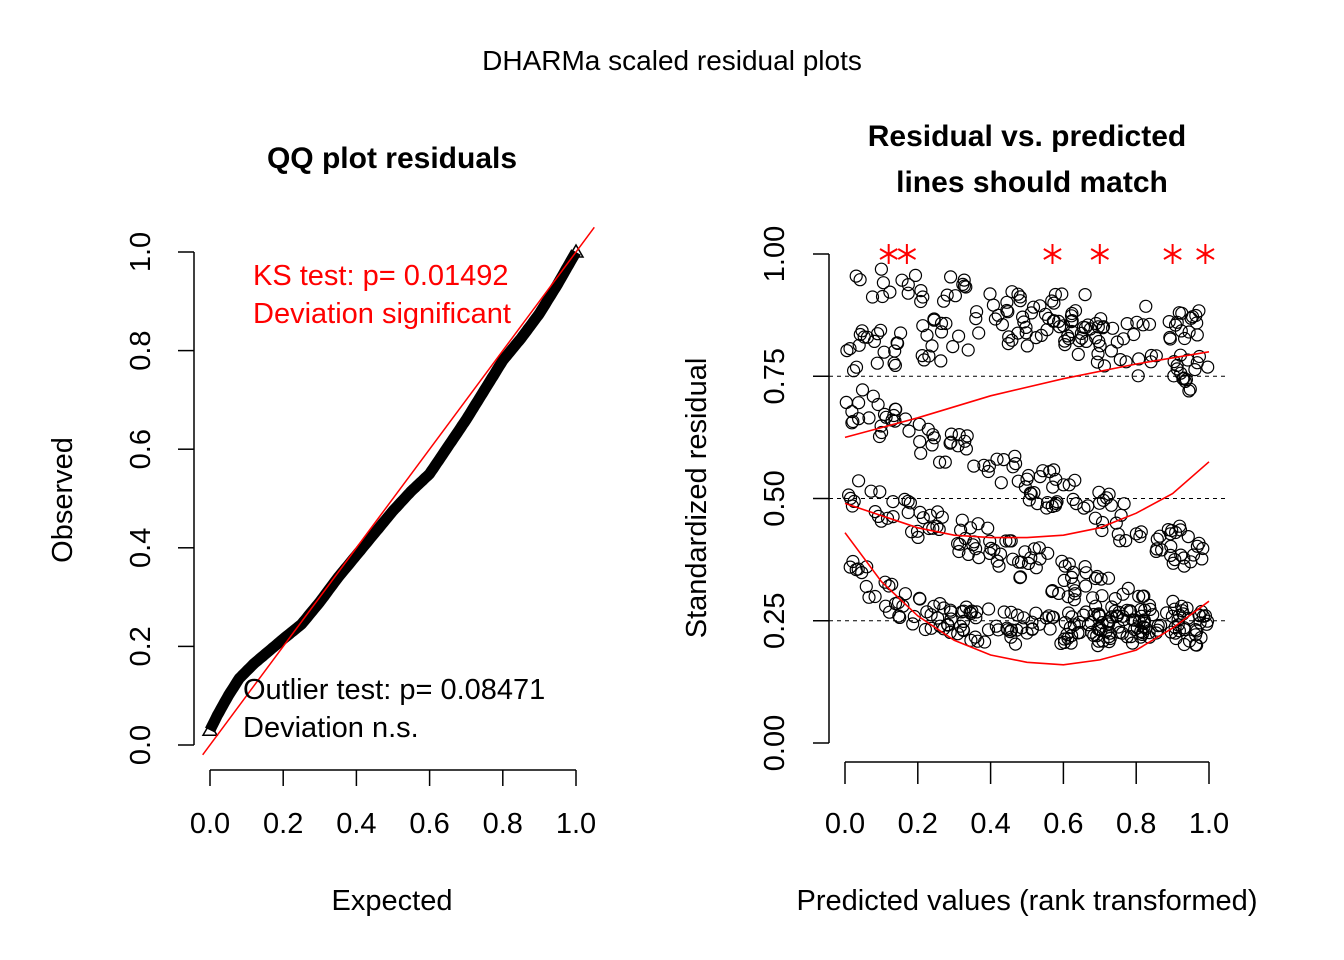  I want to click on residual-y-tick-label: 0.50, so click(775, 498).